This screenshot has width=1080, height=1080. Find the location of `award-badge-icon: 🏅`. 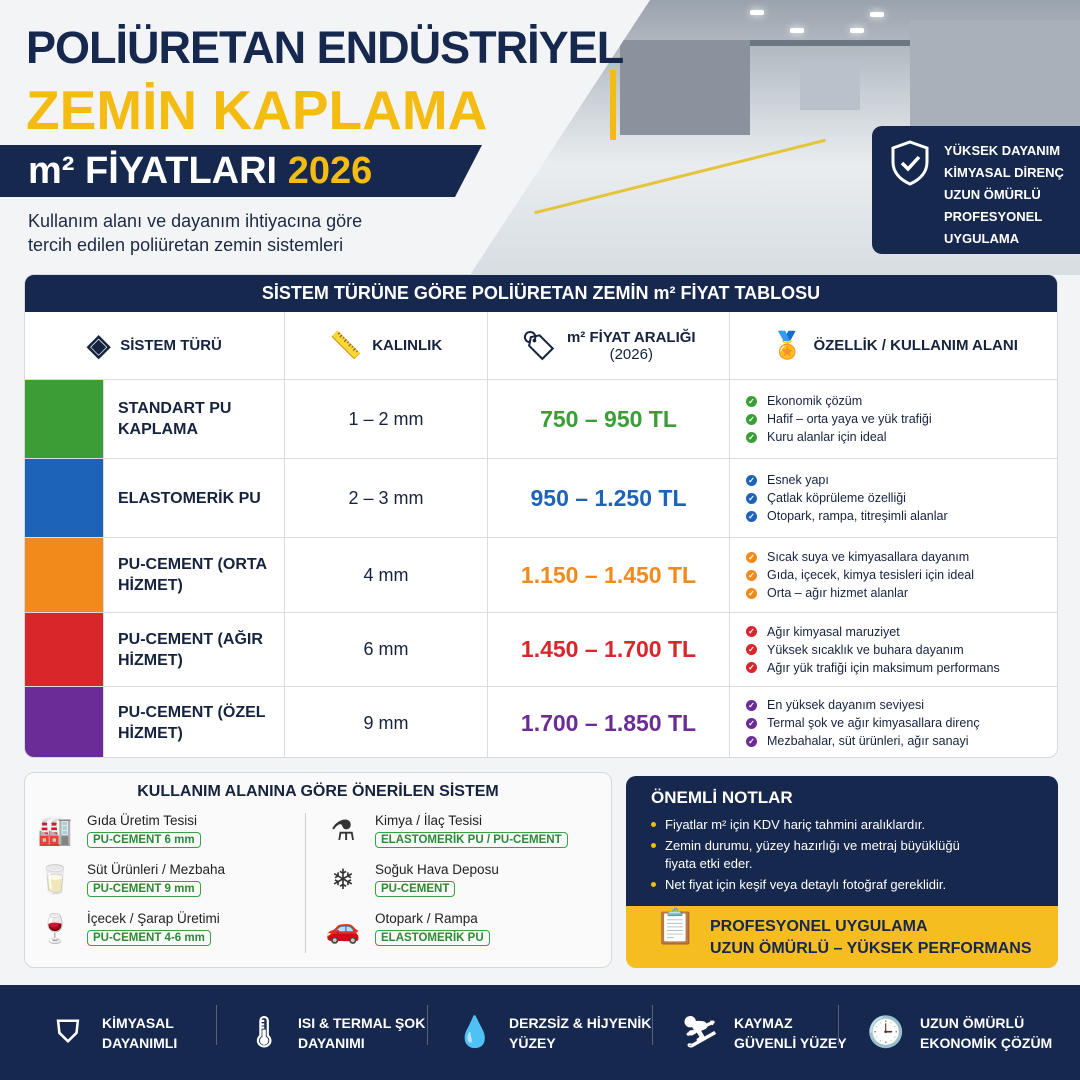

award-badge-icon: 🏅 is located at coordinates (787, 345).